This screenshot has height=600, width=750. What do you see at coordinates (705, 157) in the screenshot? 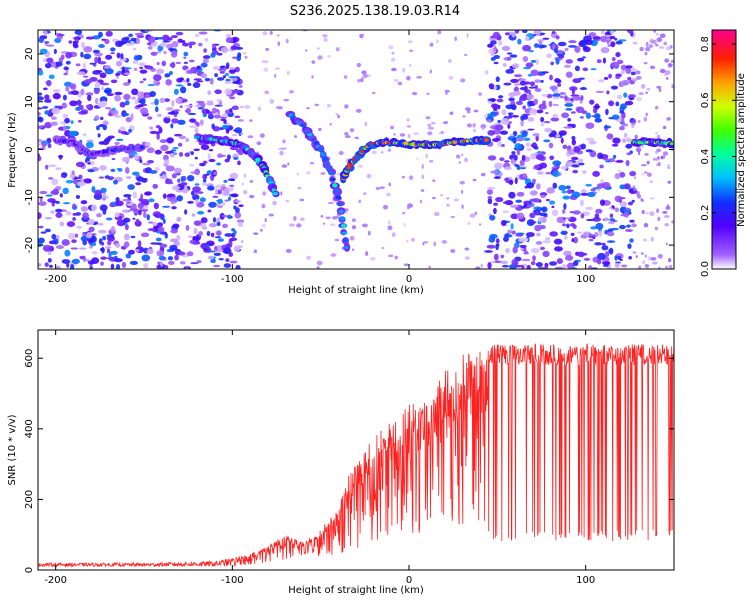
I see `colorbar-tick-label: 0.4` at bounding box center [705, 157].